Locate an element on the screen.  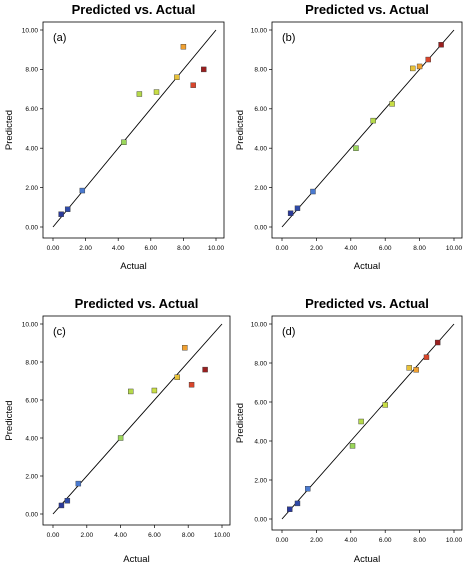
panel-label: (b) is located at coordinates (288, 38).